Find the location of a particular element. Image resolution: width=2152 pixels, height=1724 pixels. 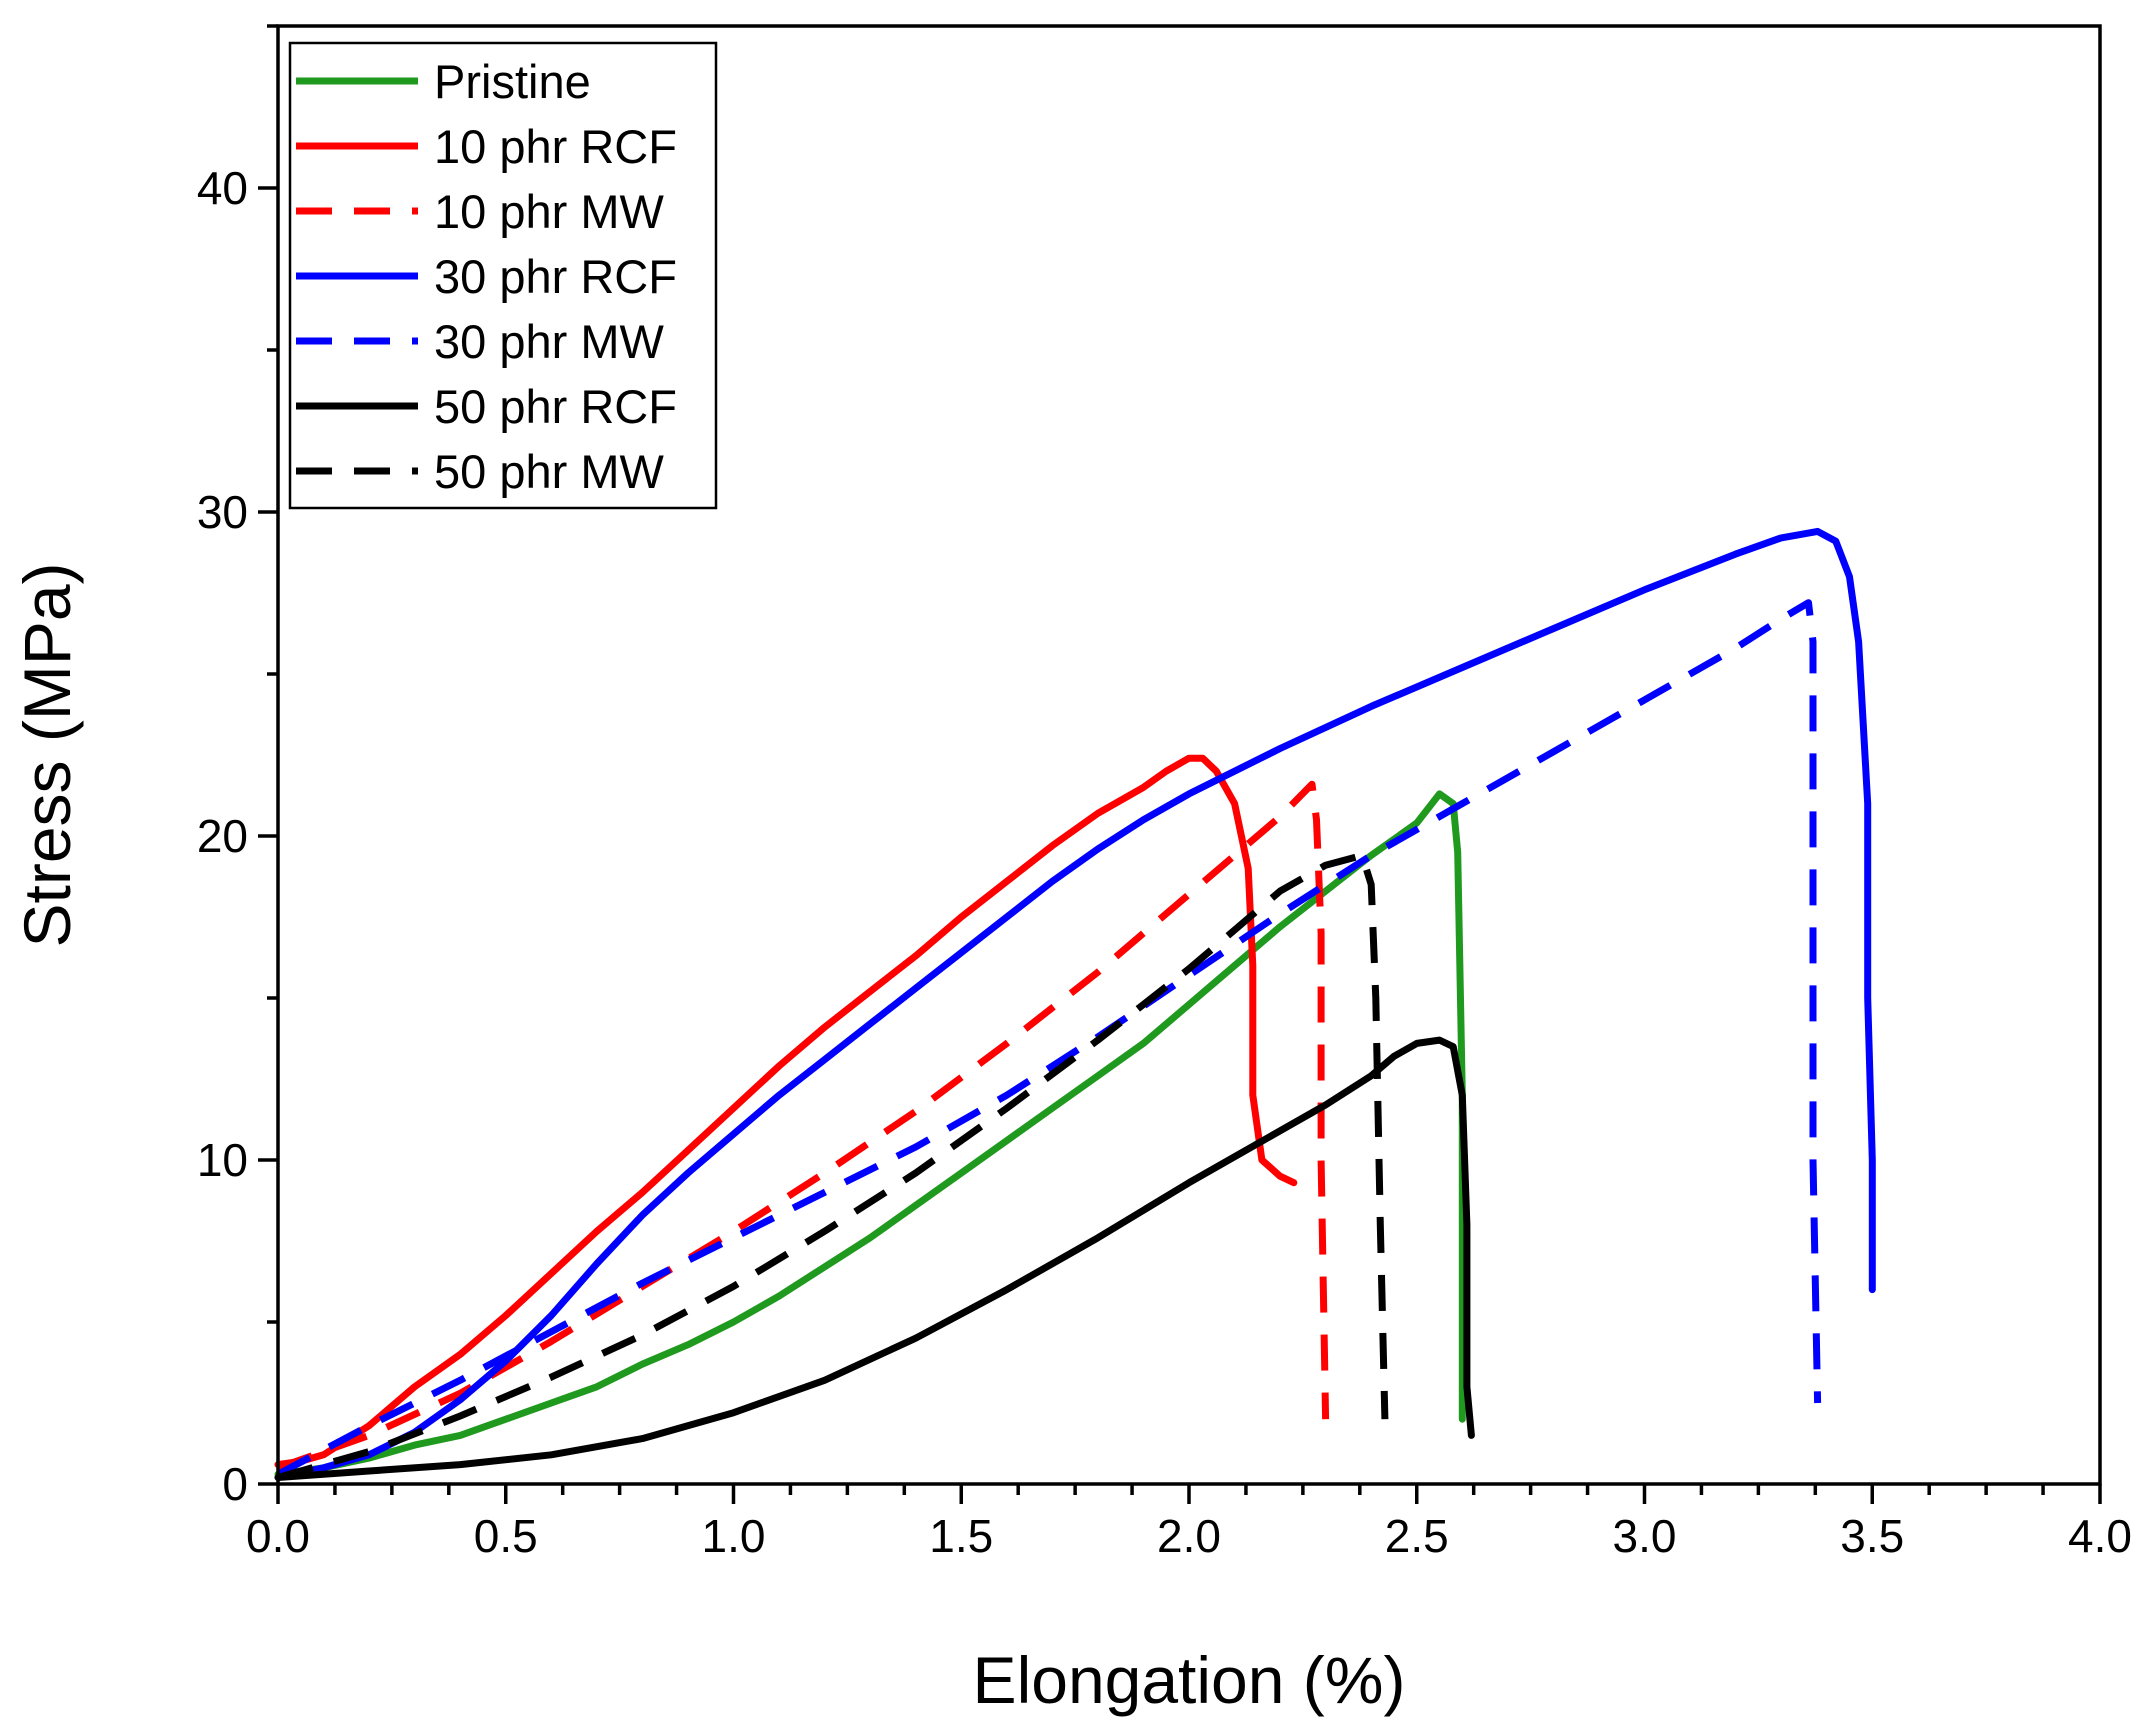

y-axis-title: Stress (MPa) is located at coordinates (47, 754).